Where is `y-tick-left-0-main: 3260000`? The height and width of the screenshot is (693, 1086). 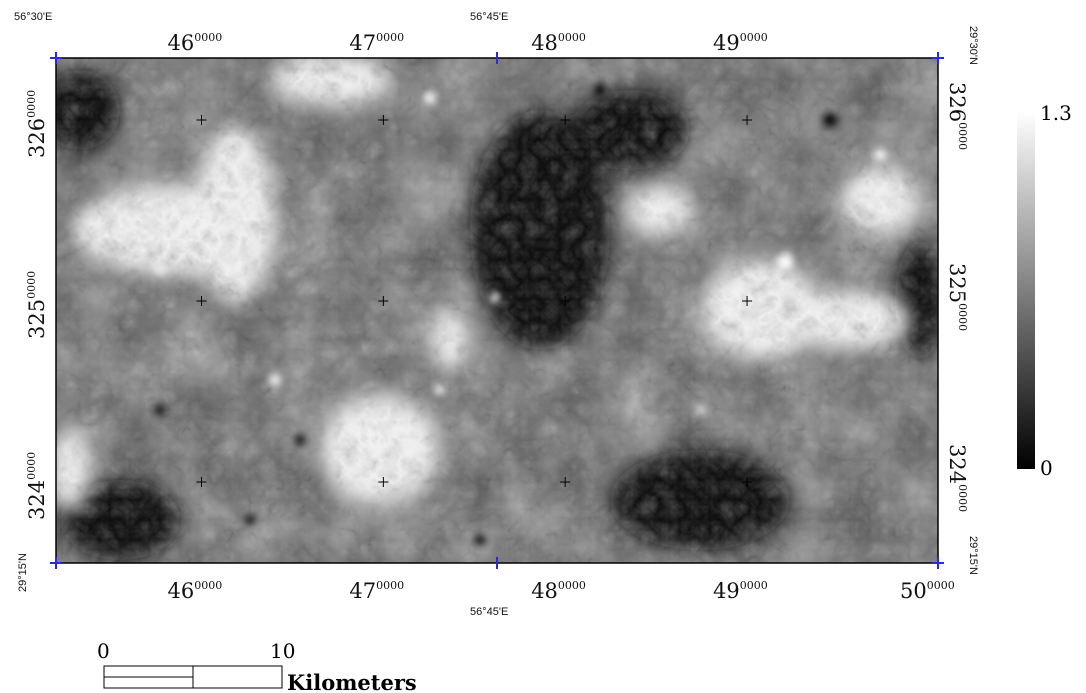 y-tick-left-0-main: 3260000 is located at coordinates (37, 124).